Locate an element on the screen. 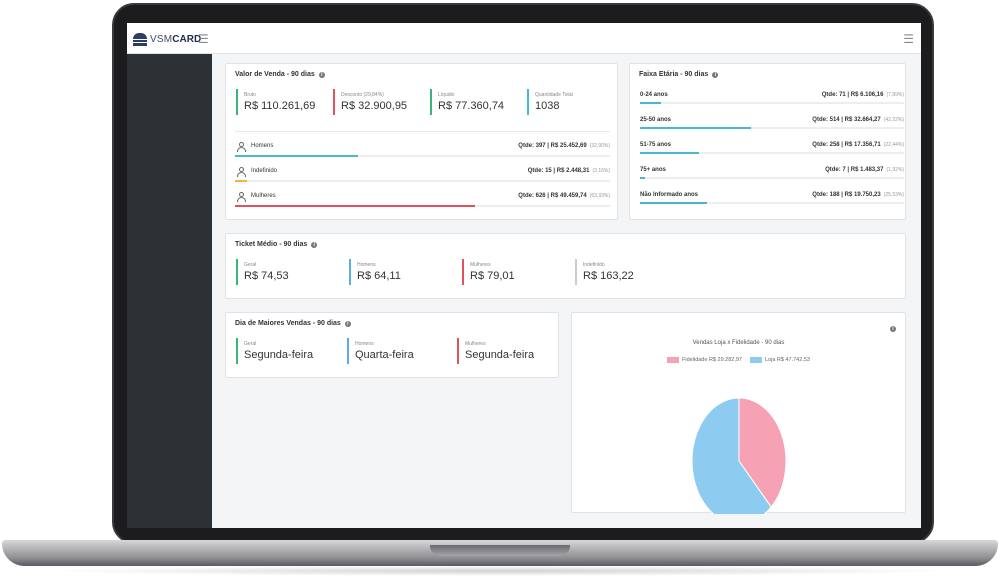 The image size is (1000, 578). age-row: 0-24 anos Qtde: 71 | R$ 6.106,16 (7,89%) is located at coordinates (772, 102).